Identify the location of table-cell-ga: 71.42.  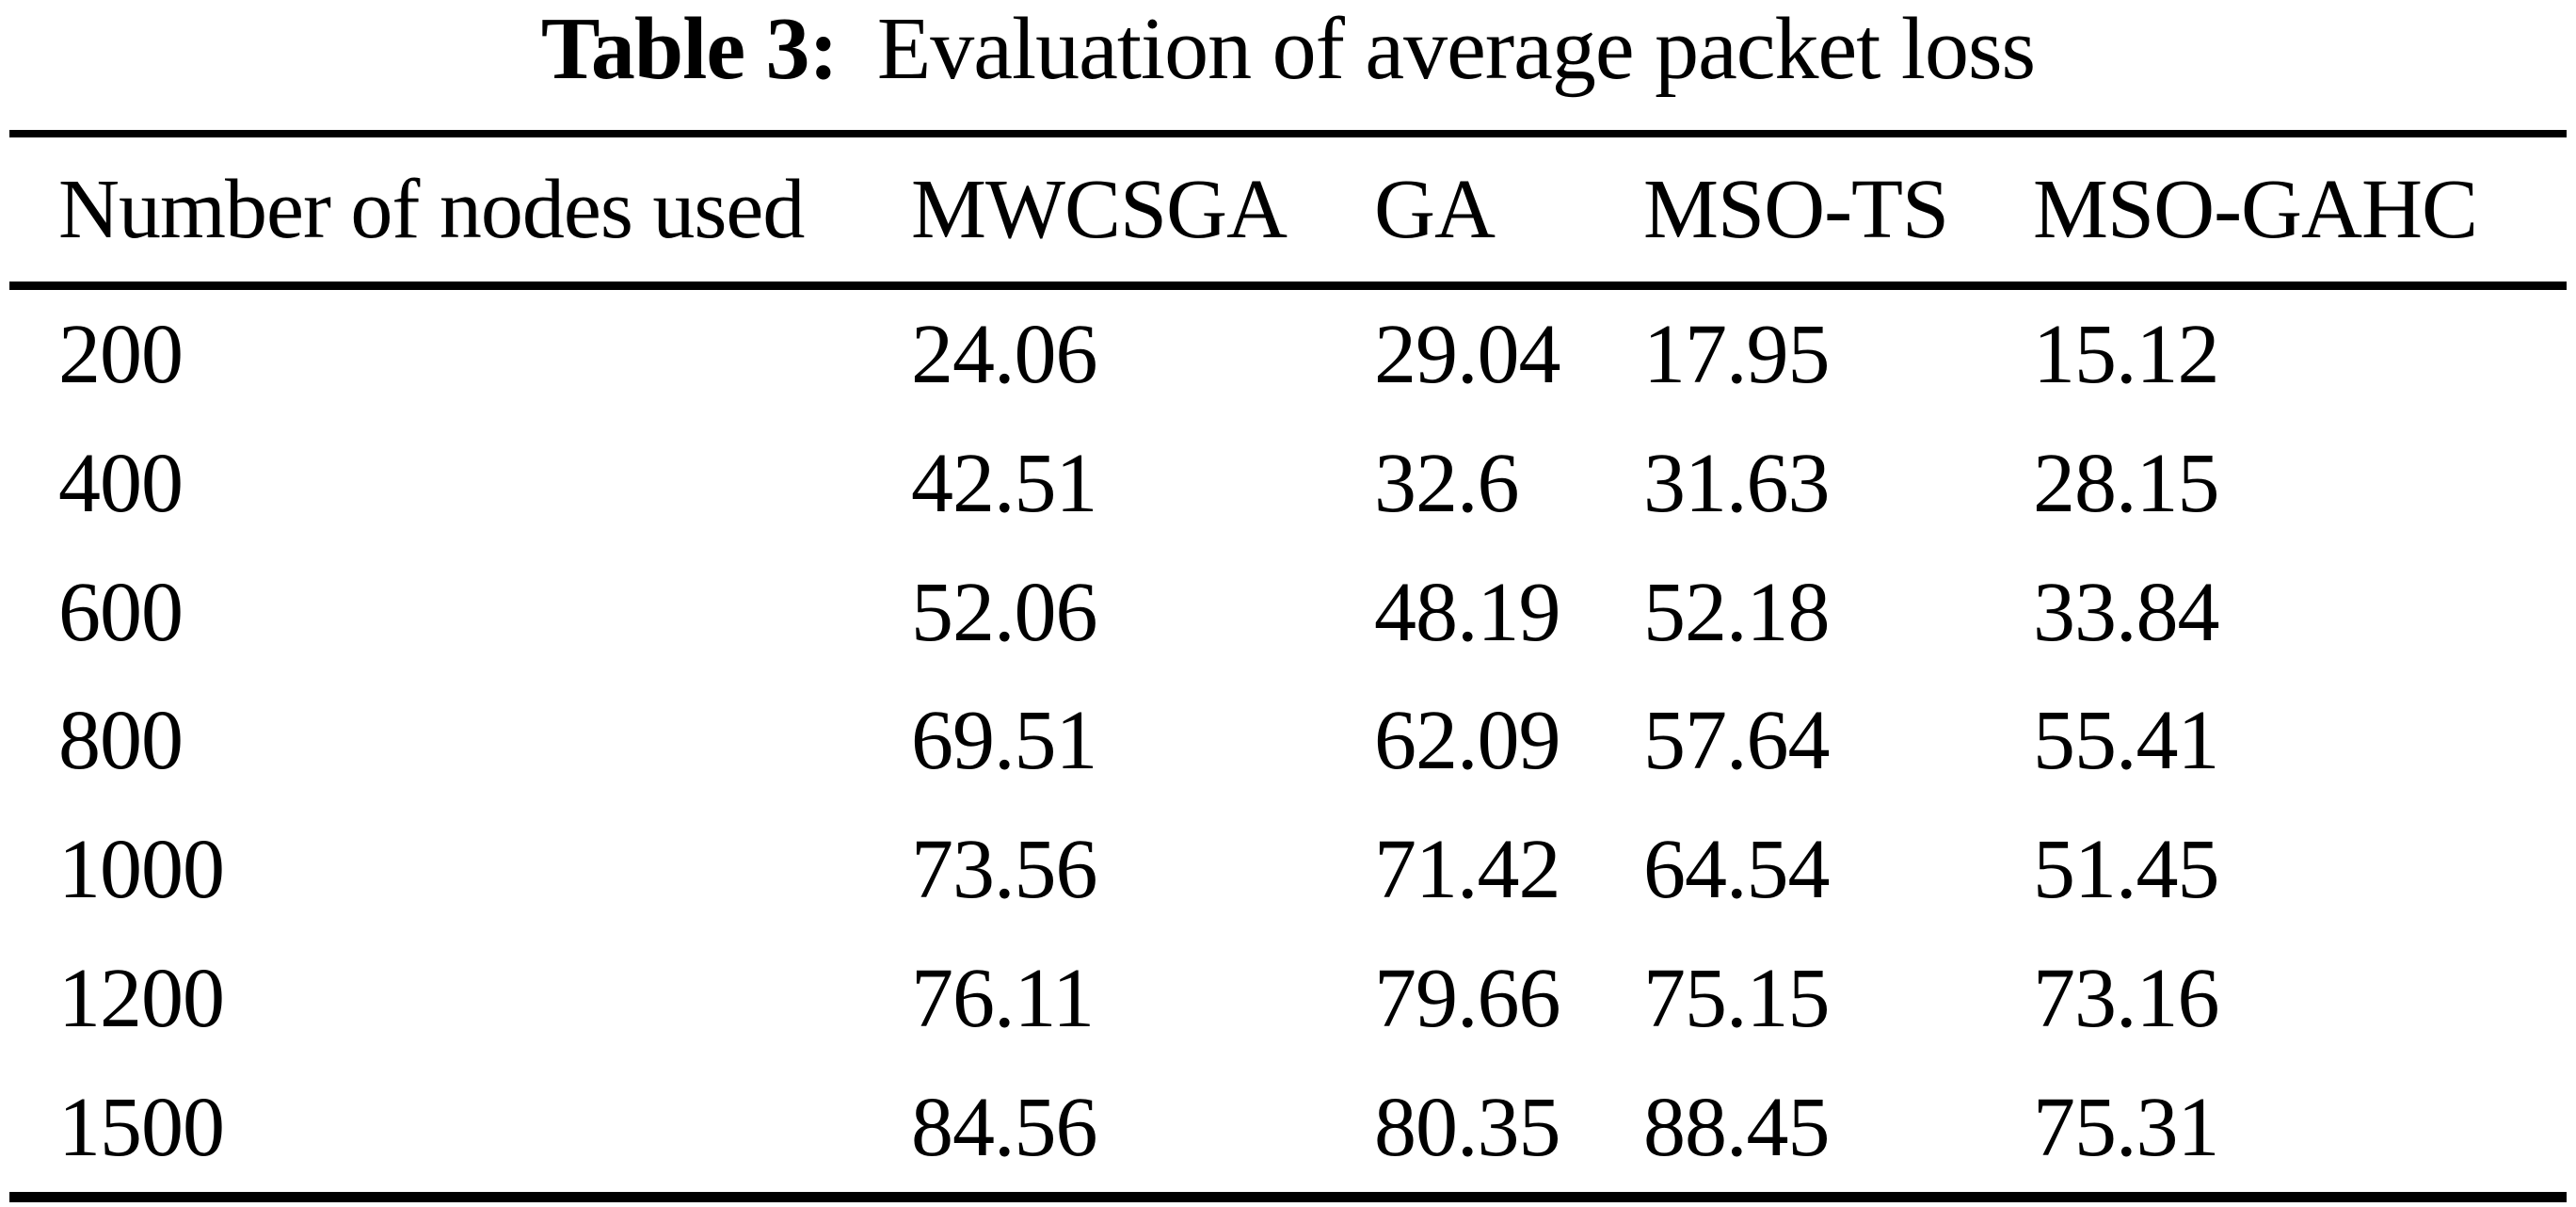
(1467, 870).